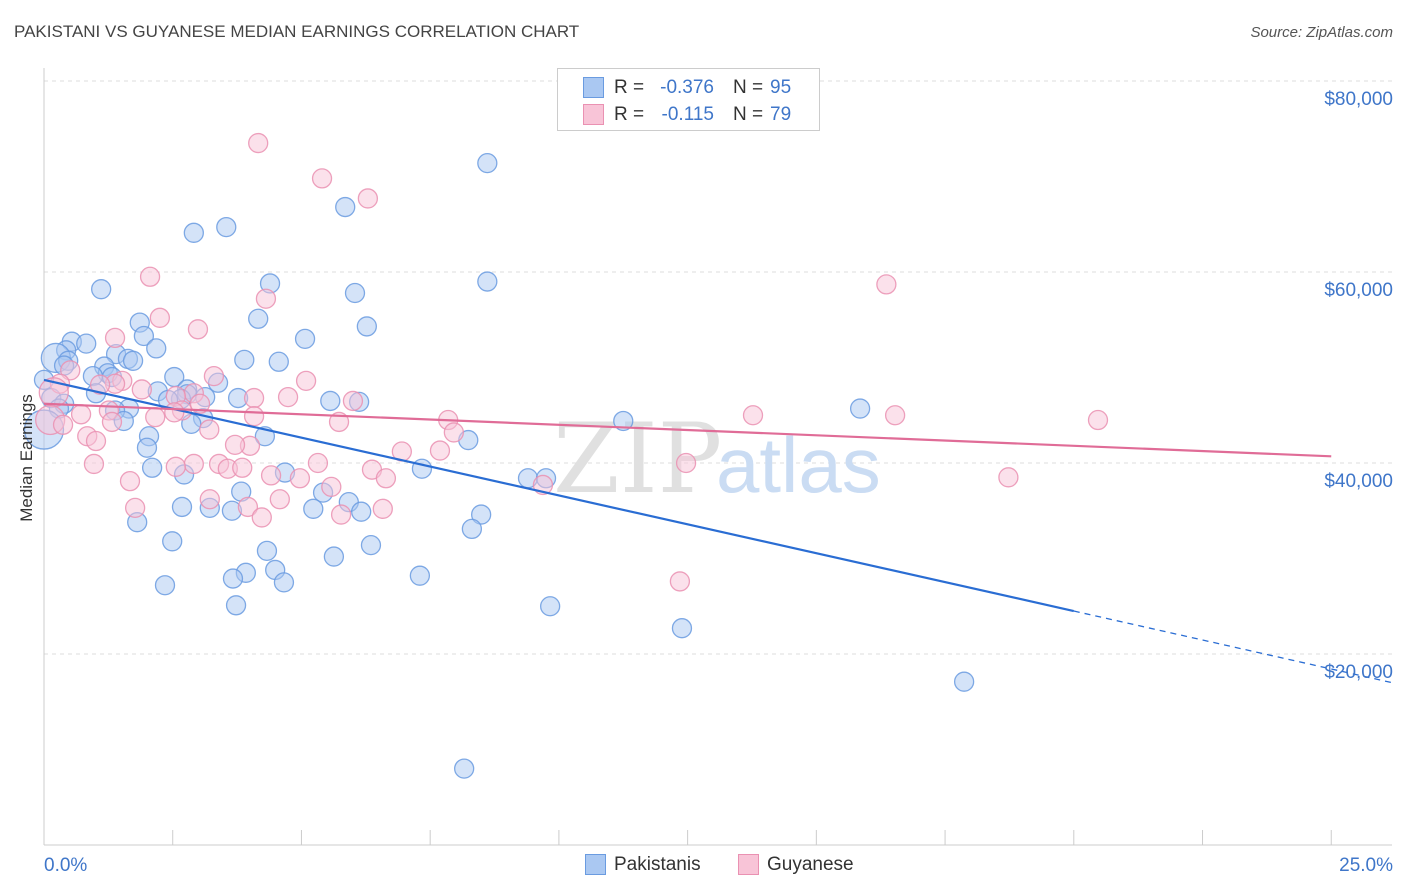  What do you see at coordinates (688, 87) in the screenshot?
I see `legend-row-pakistanis: R = -0.376 N = 95` at bounding box center [688, 87].